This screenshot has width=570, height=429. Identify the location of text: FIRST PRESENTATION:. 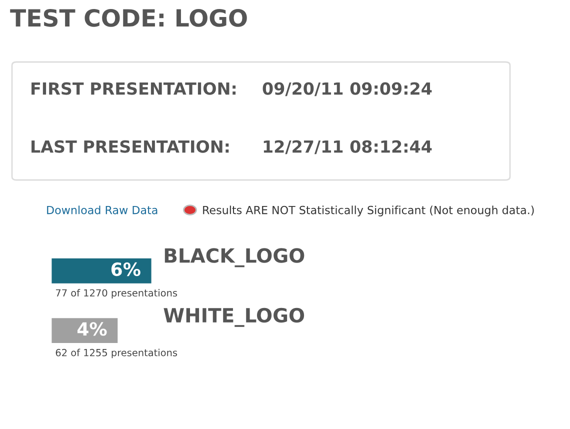
(134, 88).